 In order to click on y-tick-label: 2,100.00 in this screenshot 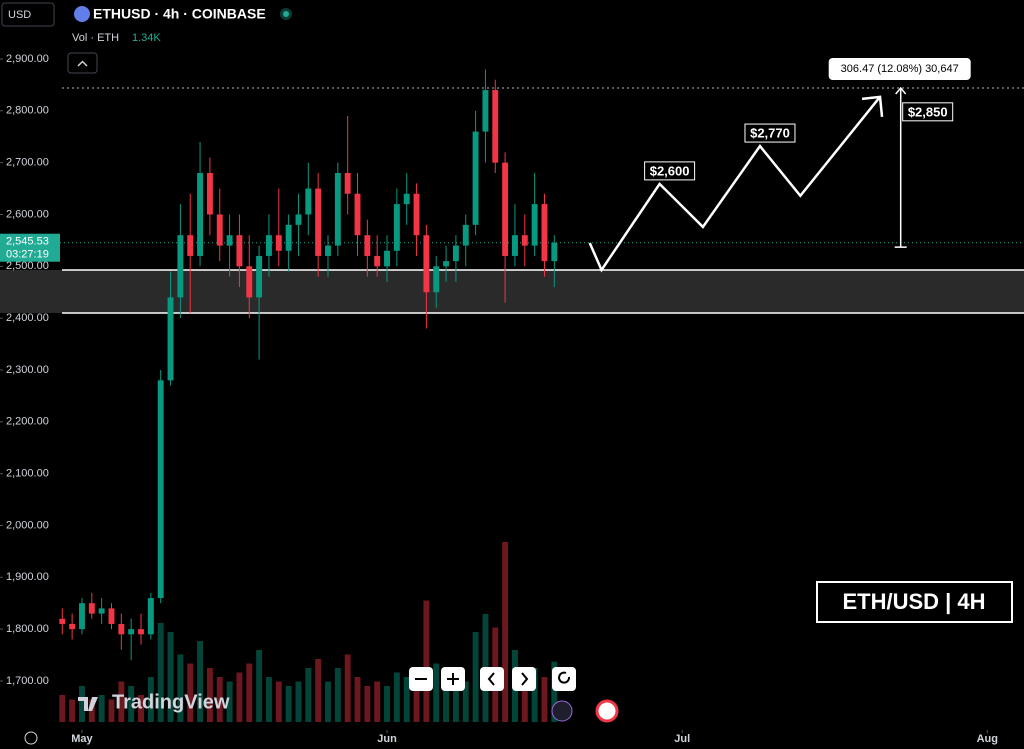, I will do `click(27, 474)`.